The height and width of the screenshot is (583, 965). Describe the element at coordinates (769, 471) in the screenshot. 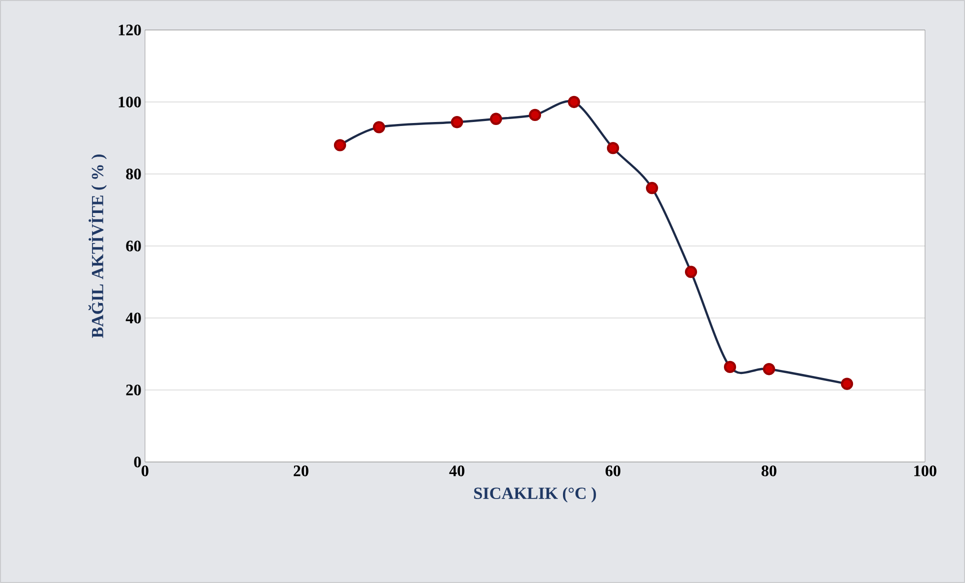

I see `x-tick-label: 80` at that location.